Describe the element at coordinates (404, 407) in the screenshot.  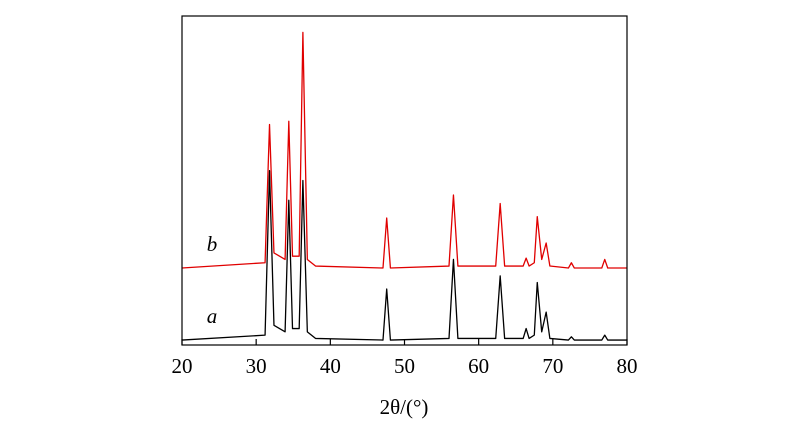
I see `x-axis-label: 2θ/(°)` at that location.